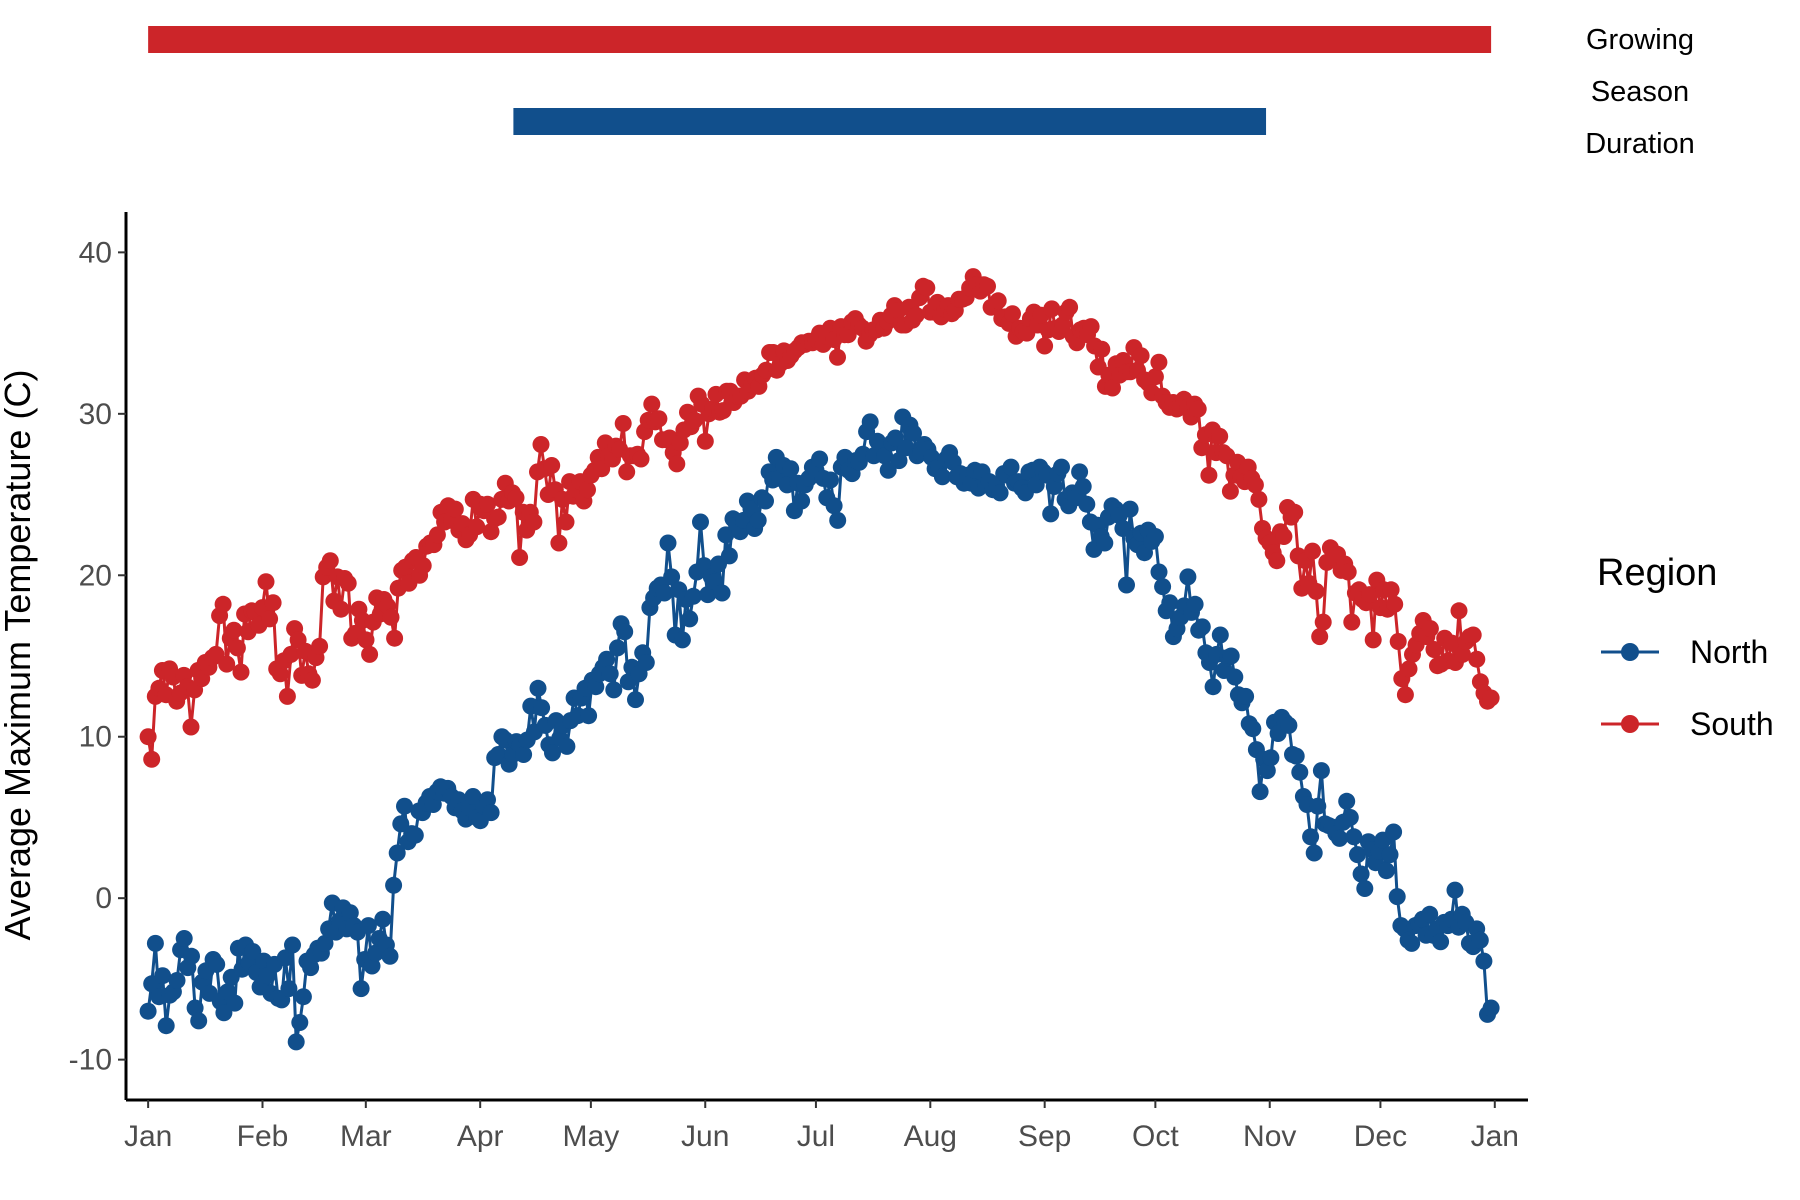 This screenshot has width=1800, height=1200. I want to click on legend: Region North South, so click(1685, 647).